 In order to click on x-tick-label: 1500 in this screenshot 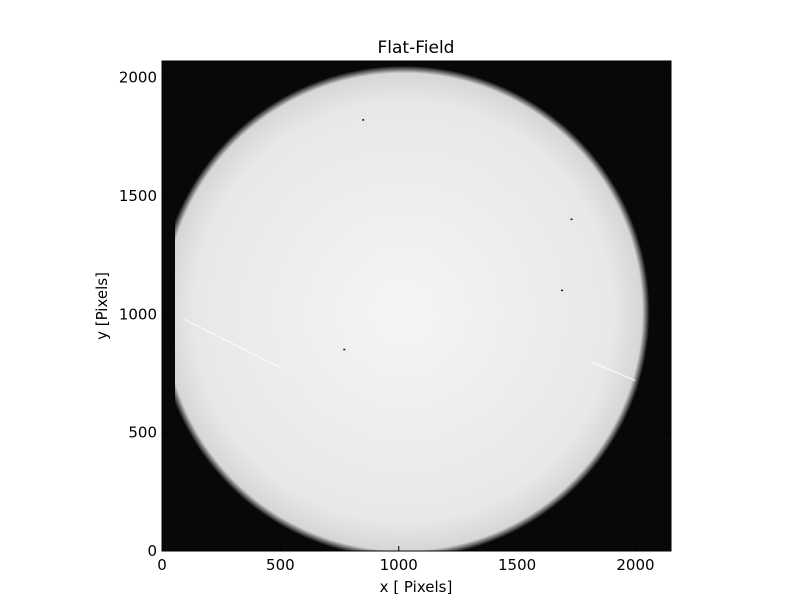, I will do `click(517, 565)`.